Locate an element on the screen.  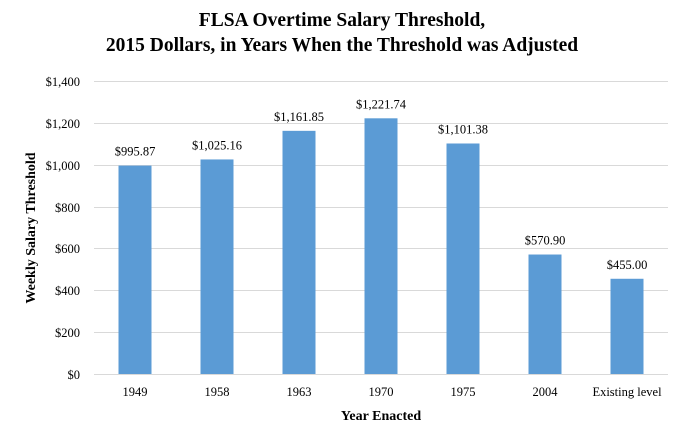
x-axis-title: Year Enacted is located at coordinates (381, 416).